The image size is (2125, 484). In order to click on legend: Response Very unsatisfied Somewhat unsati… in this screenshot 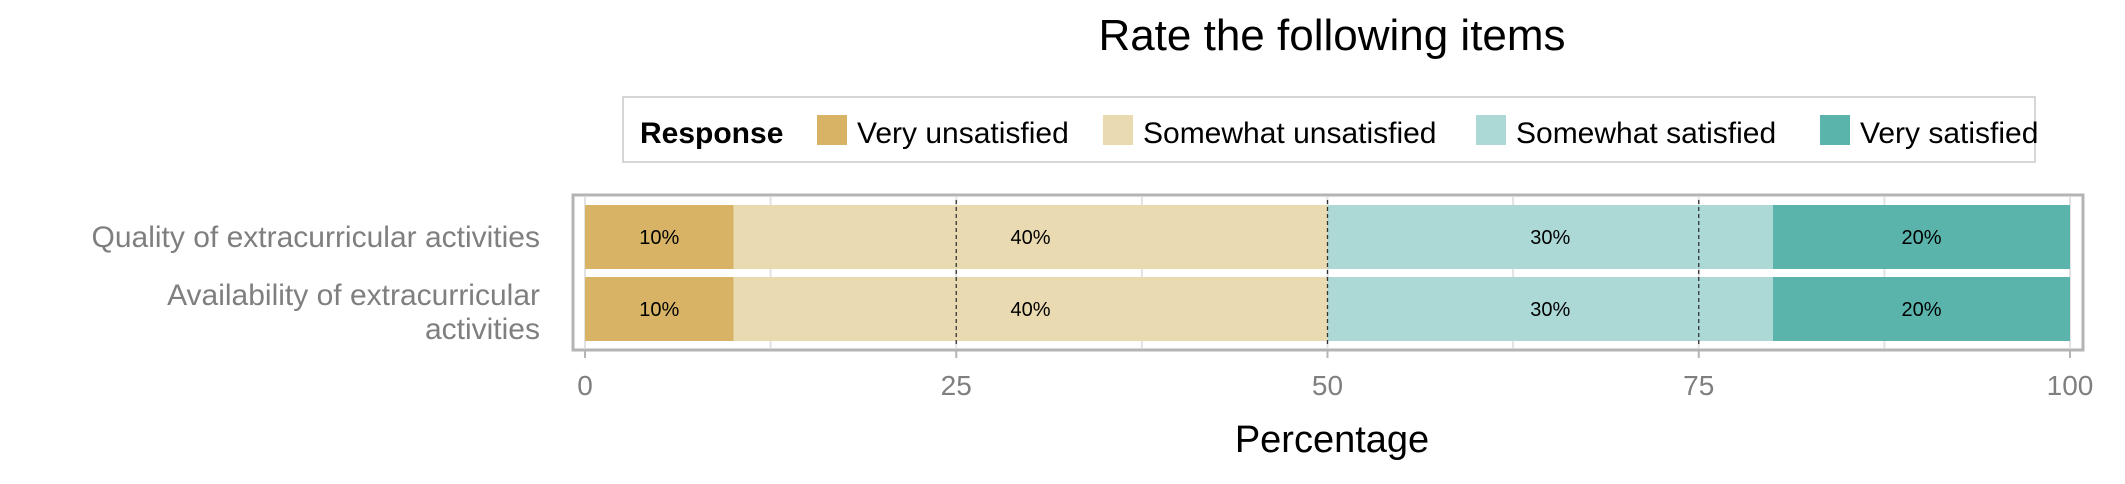, I will do `click(1330, 129)`.